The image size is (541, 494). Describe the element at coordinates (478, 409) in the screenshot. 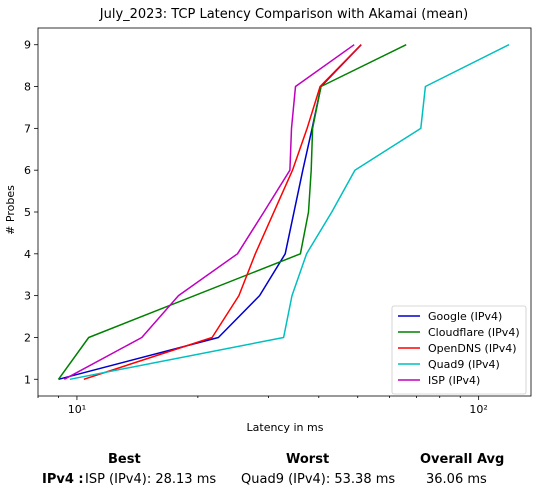

I see `x-tick-label: 10²` at that location.